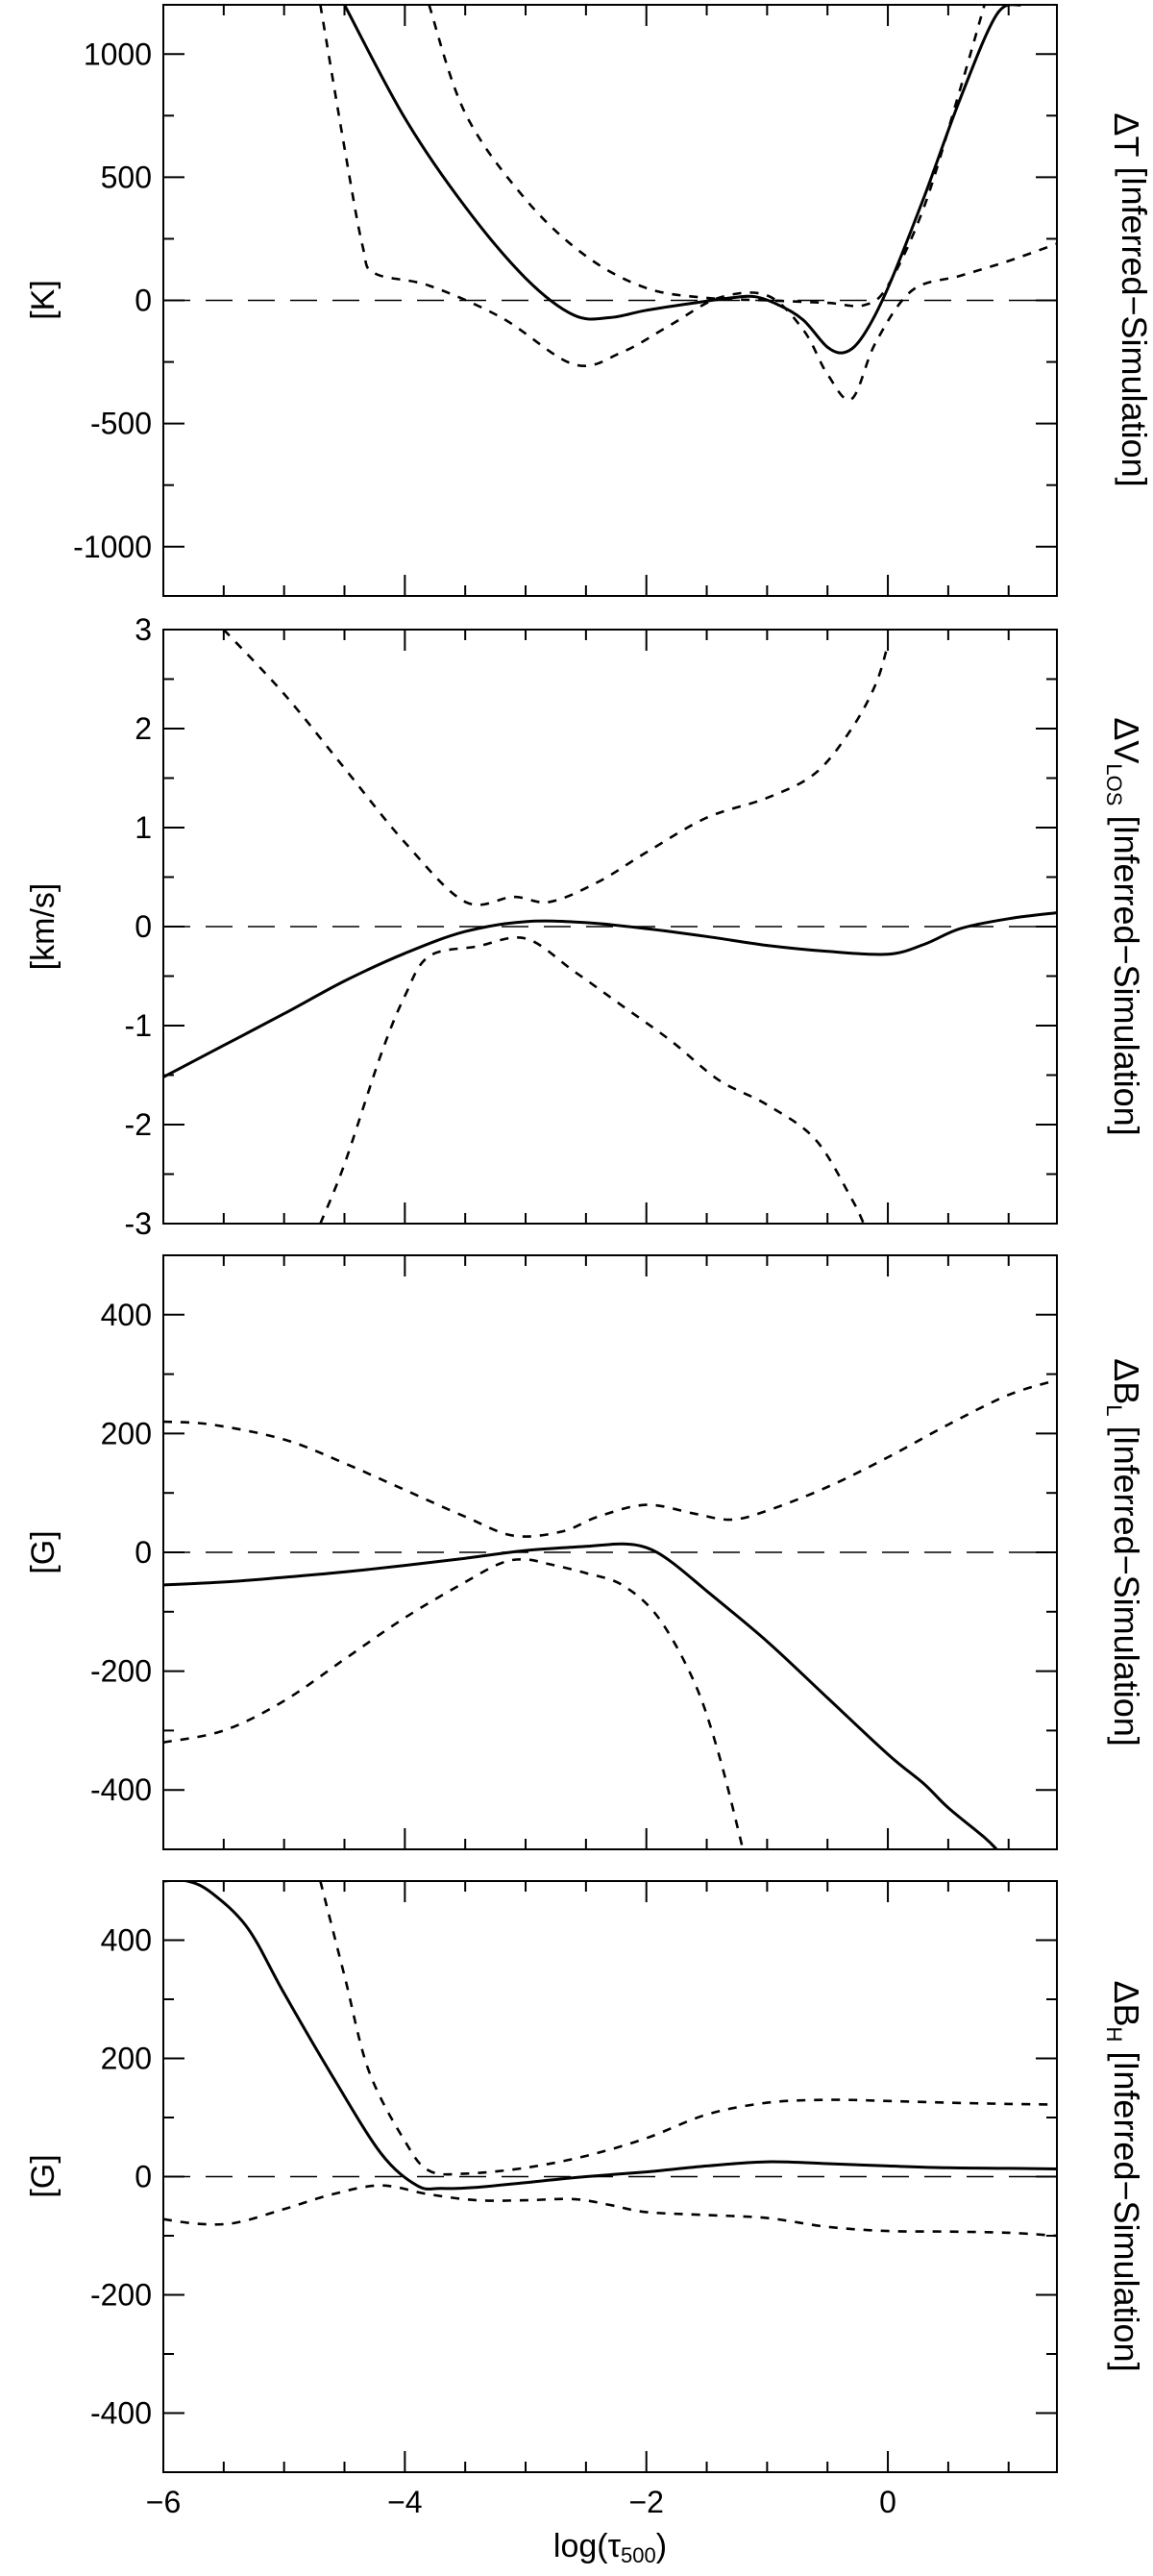 Image resolution: width=1153 pixels, height=2576 pixels. I want to click on title-main-horizontal-field: ΔB, so click(1127, 2003).